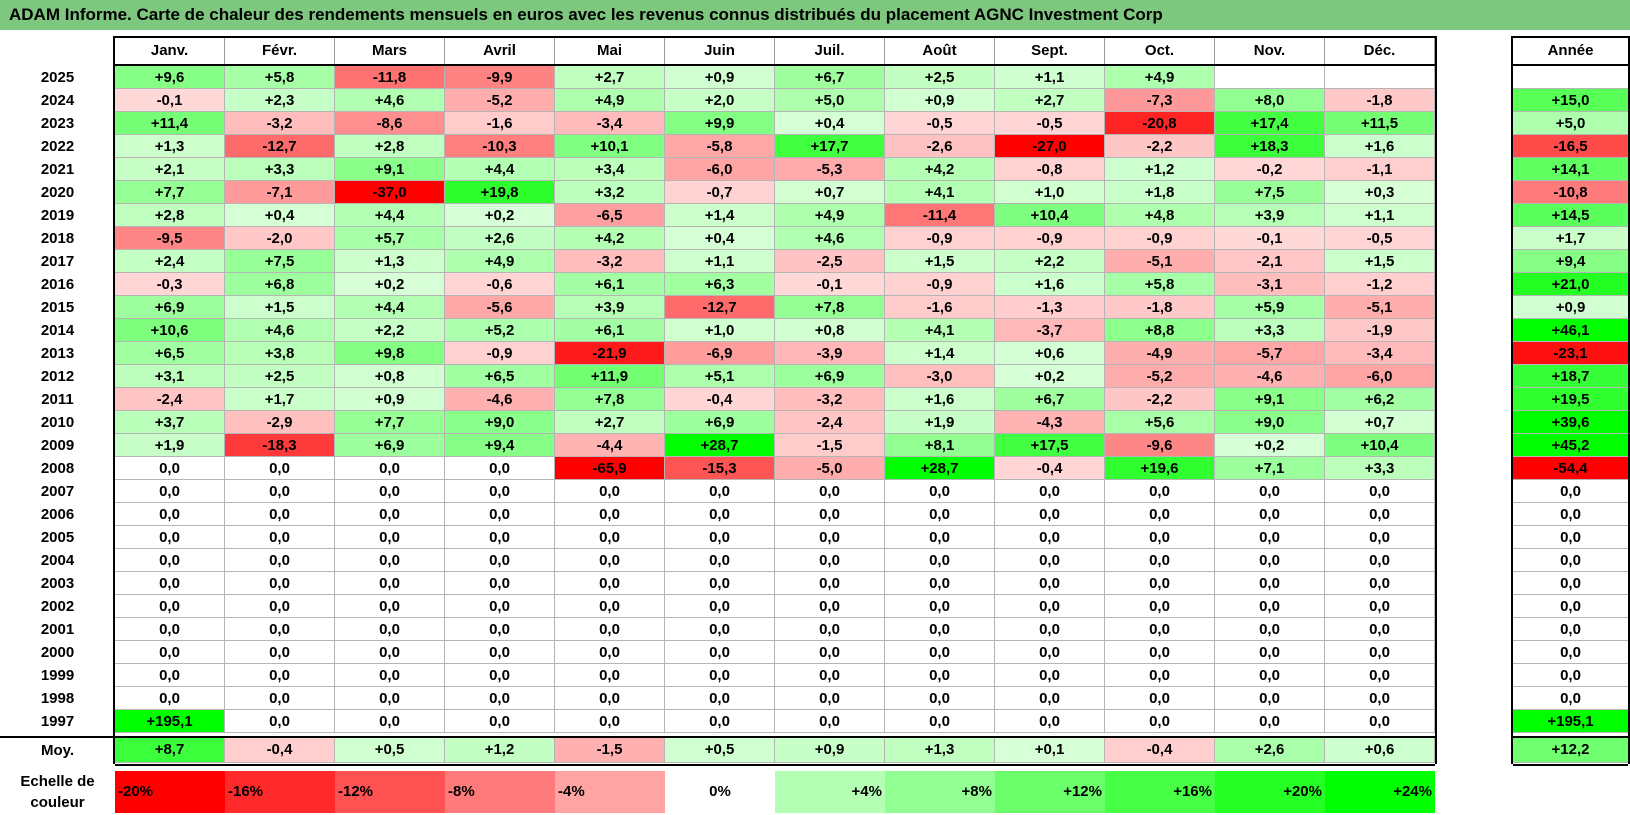 The height and width of the screenshot is (815, 1630). What do you see at coordinates (1050, 792) in the screenshot?
I see `color-scale-swatch: +12%` at bounding box center [1050, 792].